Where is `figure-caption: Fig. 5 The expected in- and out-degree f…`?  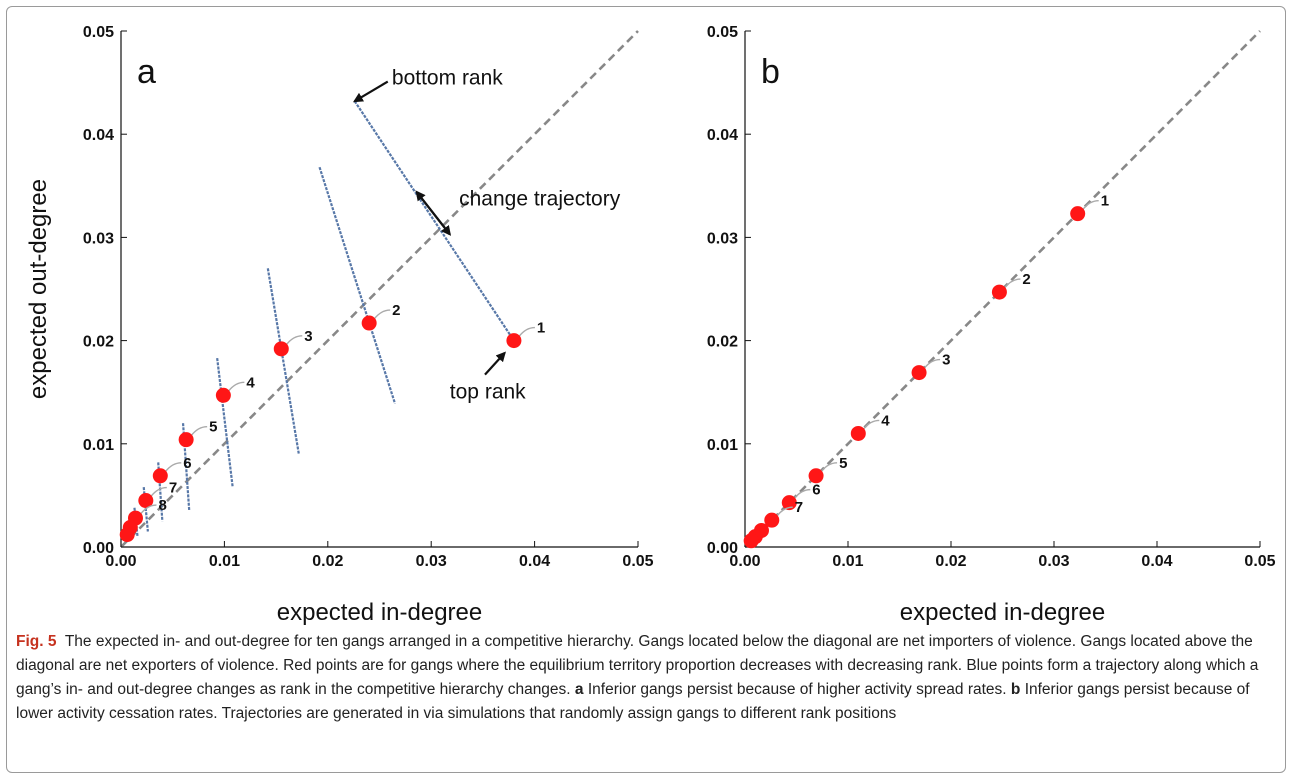
figure-caption: Fig. 5 The expected in- and out-degree f… is located at coordinates (647, 678).